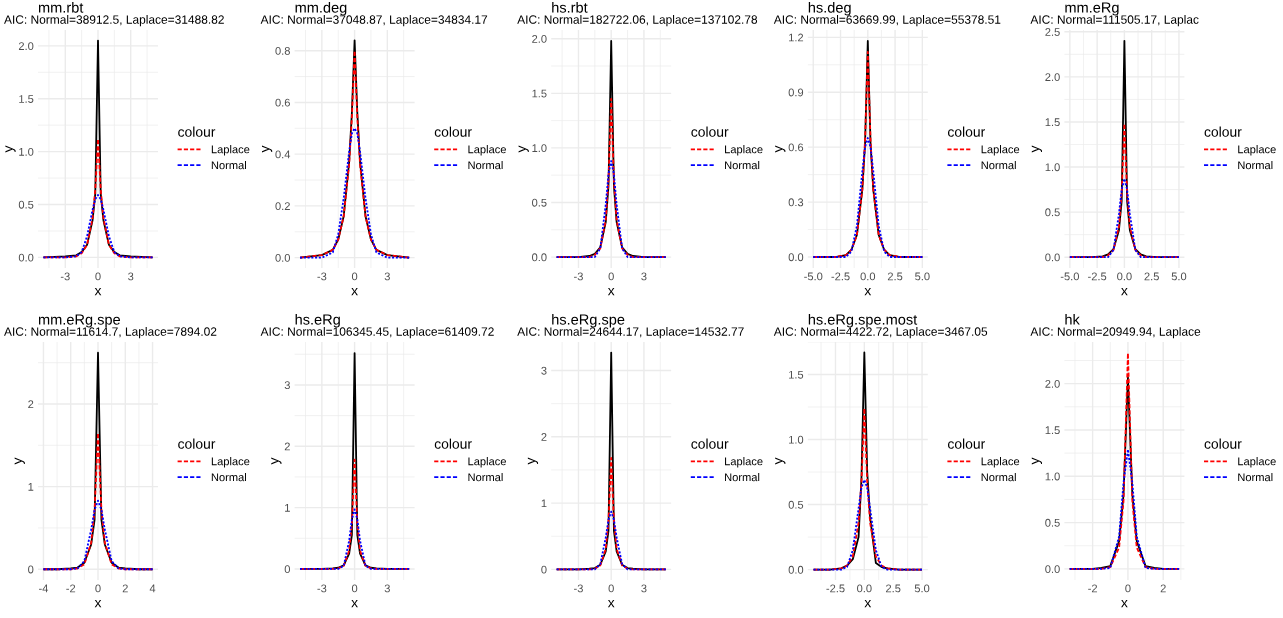  I want to click on chart-title: hs.eRg.spe.most, so click(863, 321).